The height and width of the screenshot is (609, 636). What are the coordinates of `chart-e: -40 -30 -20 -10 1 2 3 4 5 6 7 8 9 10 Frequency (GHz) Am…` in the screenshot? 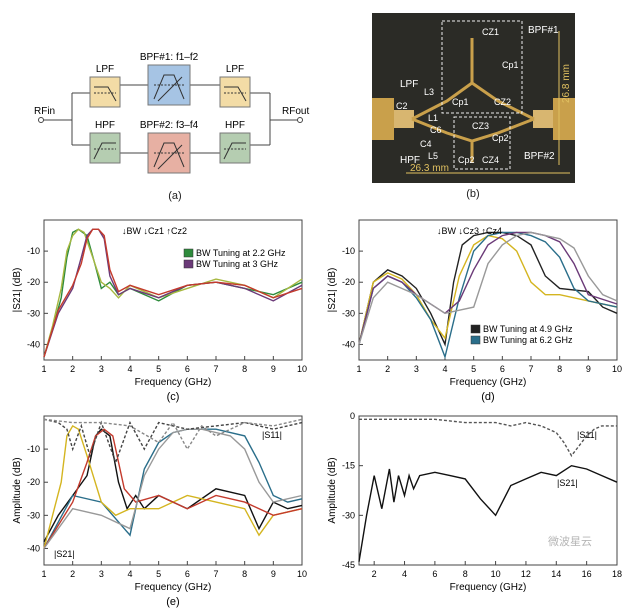 It's located at (159, 511).